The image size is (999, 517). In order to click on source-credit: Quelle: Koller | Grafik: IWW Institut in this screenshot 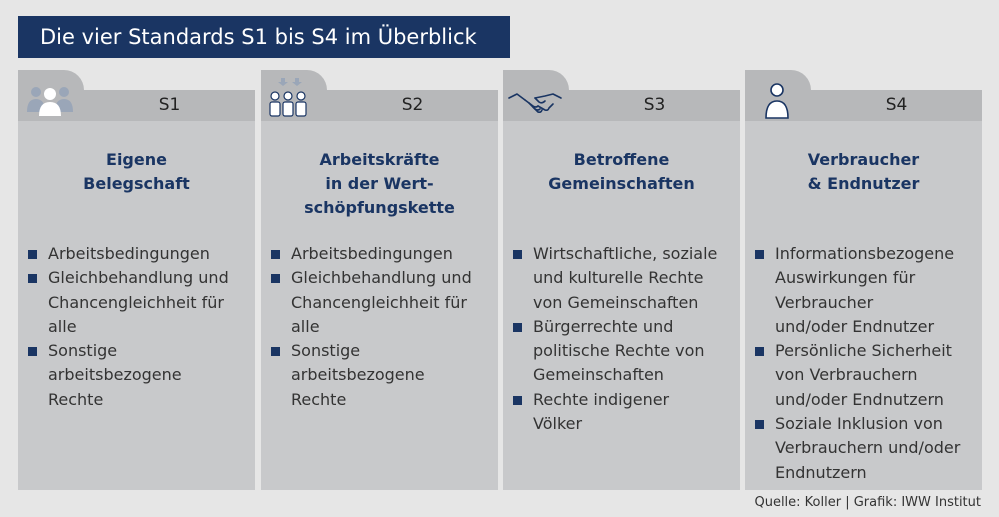, I will do `click(867, 502)`.